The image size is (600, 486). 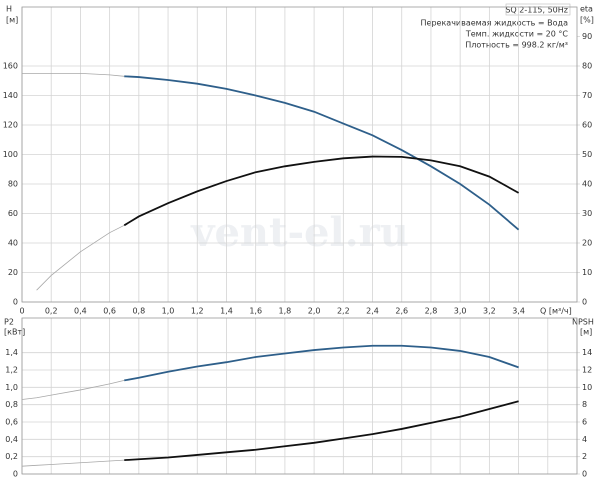 I want to click on y2-tick-label: 2, so click(x=584, y=456).